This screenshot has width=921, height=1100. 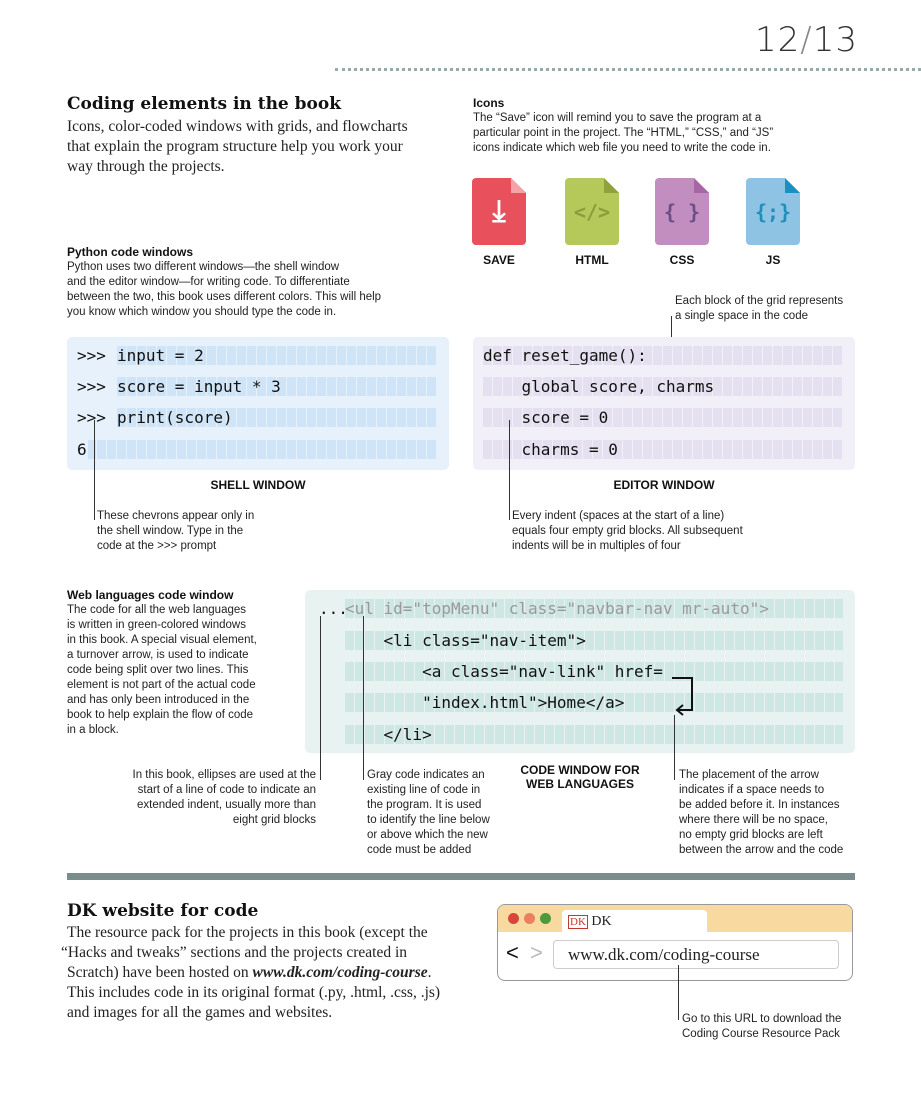 What do you see at coordinates (536, 952) in the screenshot?
I see `forward-button: >` at bounding box center [536, 952].